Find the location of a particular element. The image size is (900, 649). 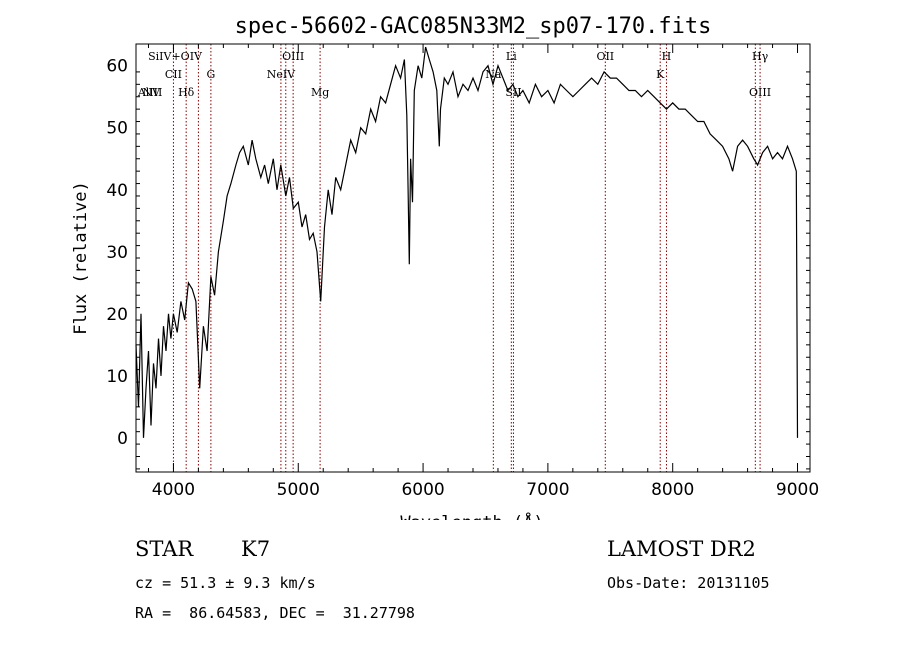

y-tick-label: 20 is located at coordinates (117, 315).